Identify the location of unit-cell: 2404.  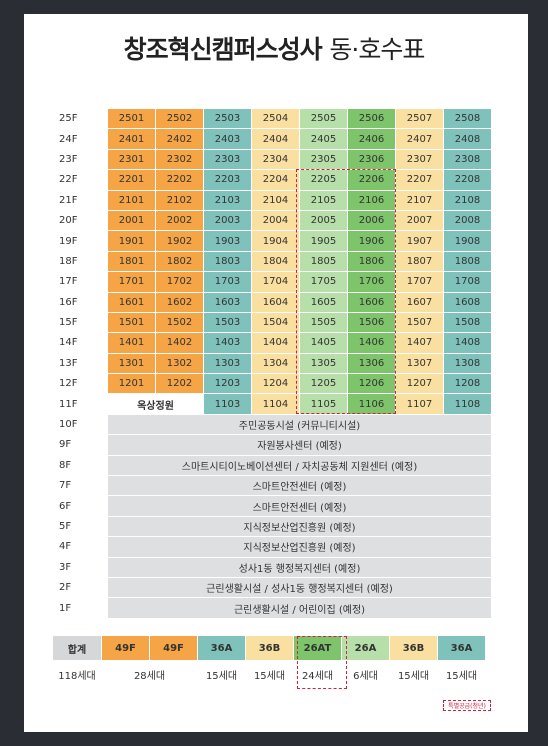
(275, 139).